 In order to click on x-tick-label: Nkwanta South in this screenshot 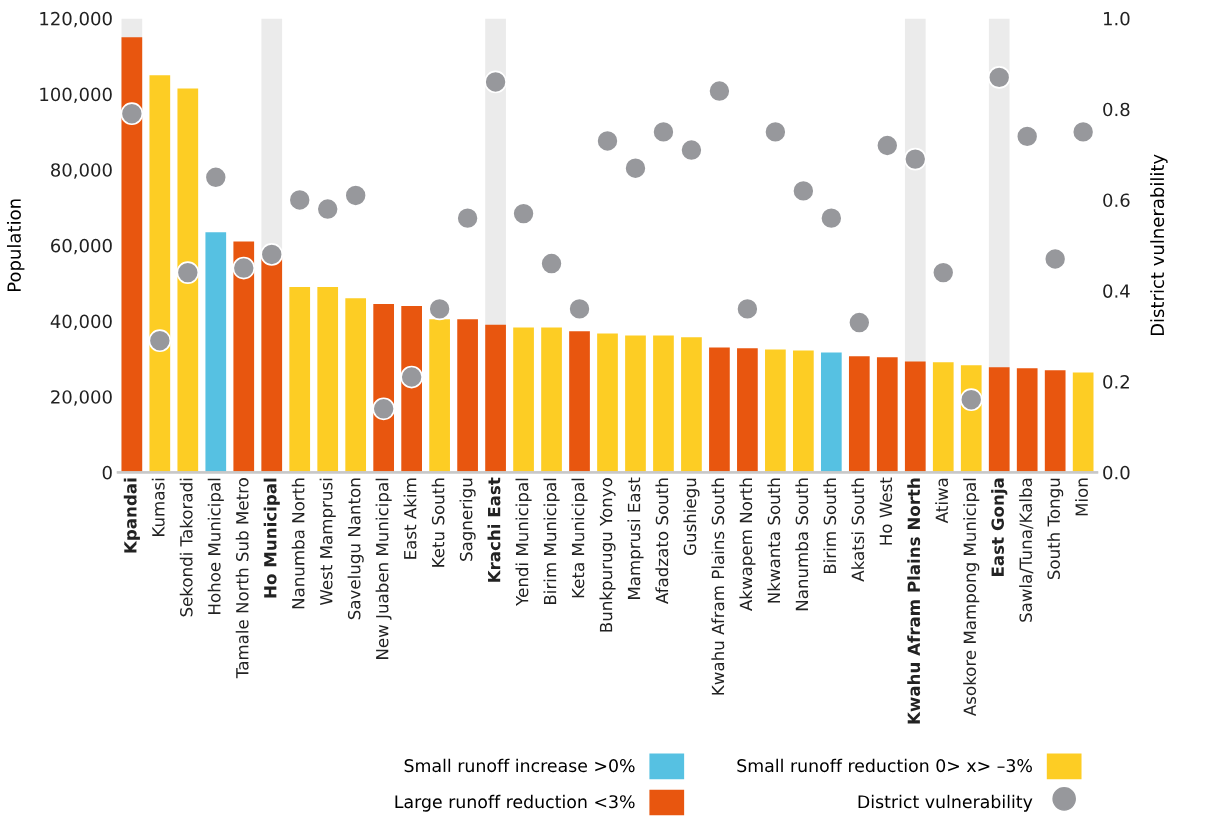, I will do `click(774, 540)`.